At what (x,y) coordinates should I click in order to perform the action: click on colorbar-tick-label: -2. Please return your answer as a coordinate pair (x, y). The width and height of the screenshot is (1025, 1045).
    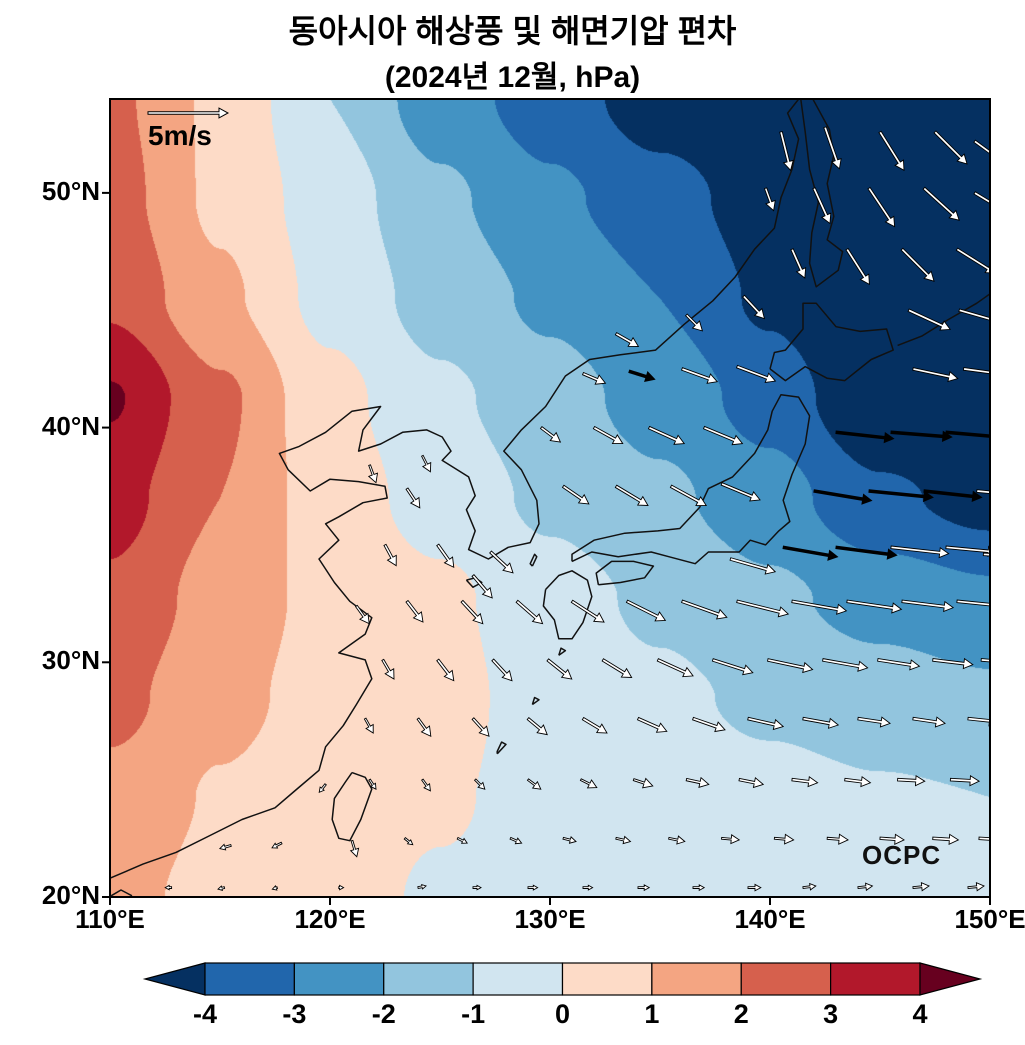
    Looking at the image, I should click on (383, 1014).